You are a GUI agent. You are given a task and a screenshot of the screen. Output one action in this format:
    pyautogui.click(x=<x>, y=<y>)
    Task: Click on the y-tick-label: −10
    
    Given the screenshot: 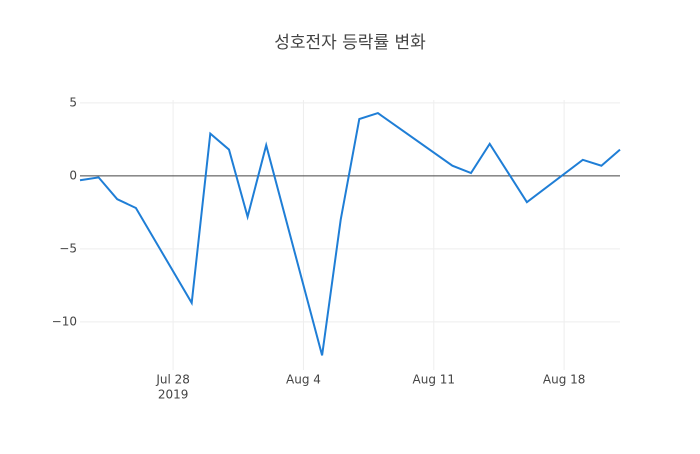 What is the action you would take?
    pyautogui.click(x=64, y=321)
    